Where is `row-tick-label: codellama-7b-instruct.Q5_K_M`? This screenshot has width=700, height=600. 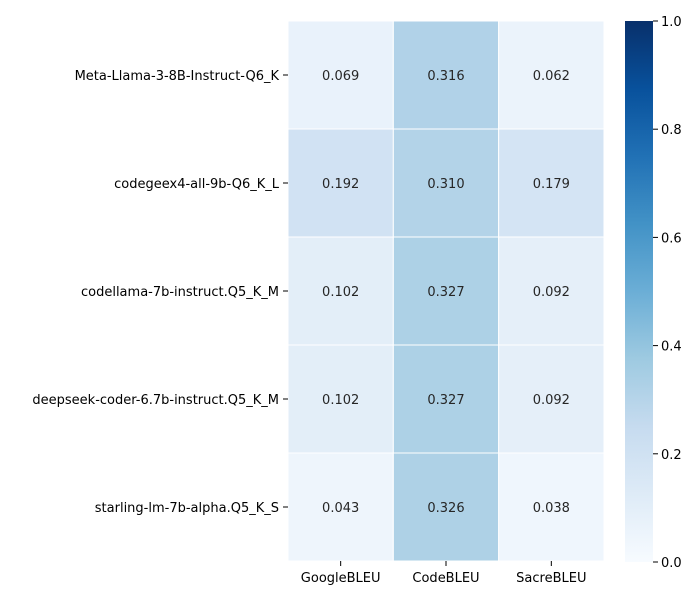
row-tick-label: codellama-7b-instruct.Q5_K_M is located at coordinates (180, 292).